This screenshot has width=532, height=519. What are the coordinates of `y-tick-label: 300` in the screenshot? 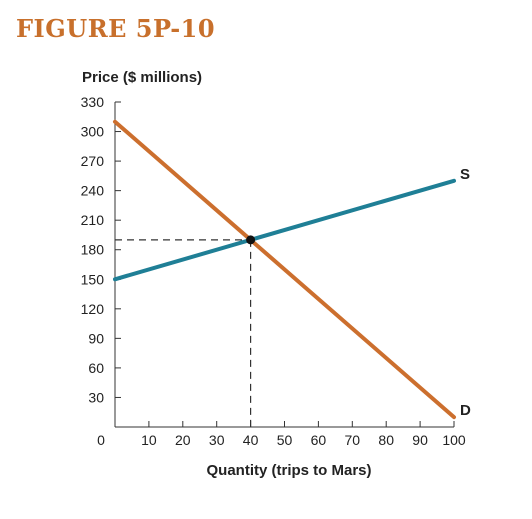 It's located at (93, 132).